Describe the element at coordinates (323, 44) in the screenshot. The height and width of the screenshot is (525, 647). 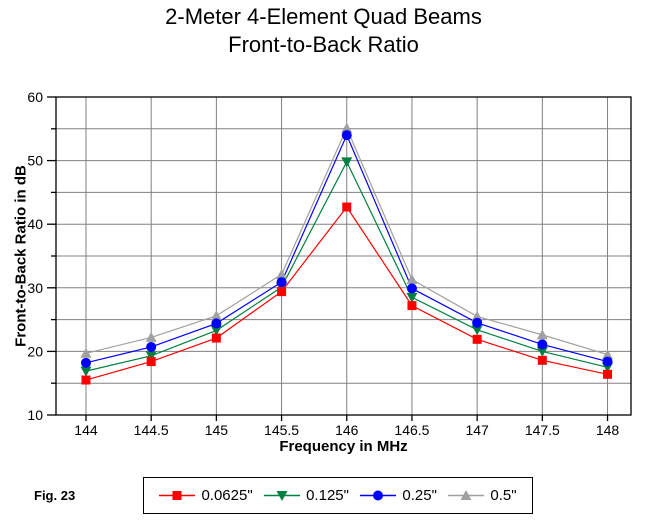
I see `chart-title-line2: Front-to-Back Ratio` at that location.